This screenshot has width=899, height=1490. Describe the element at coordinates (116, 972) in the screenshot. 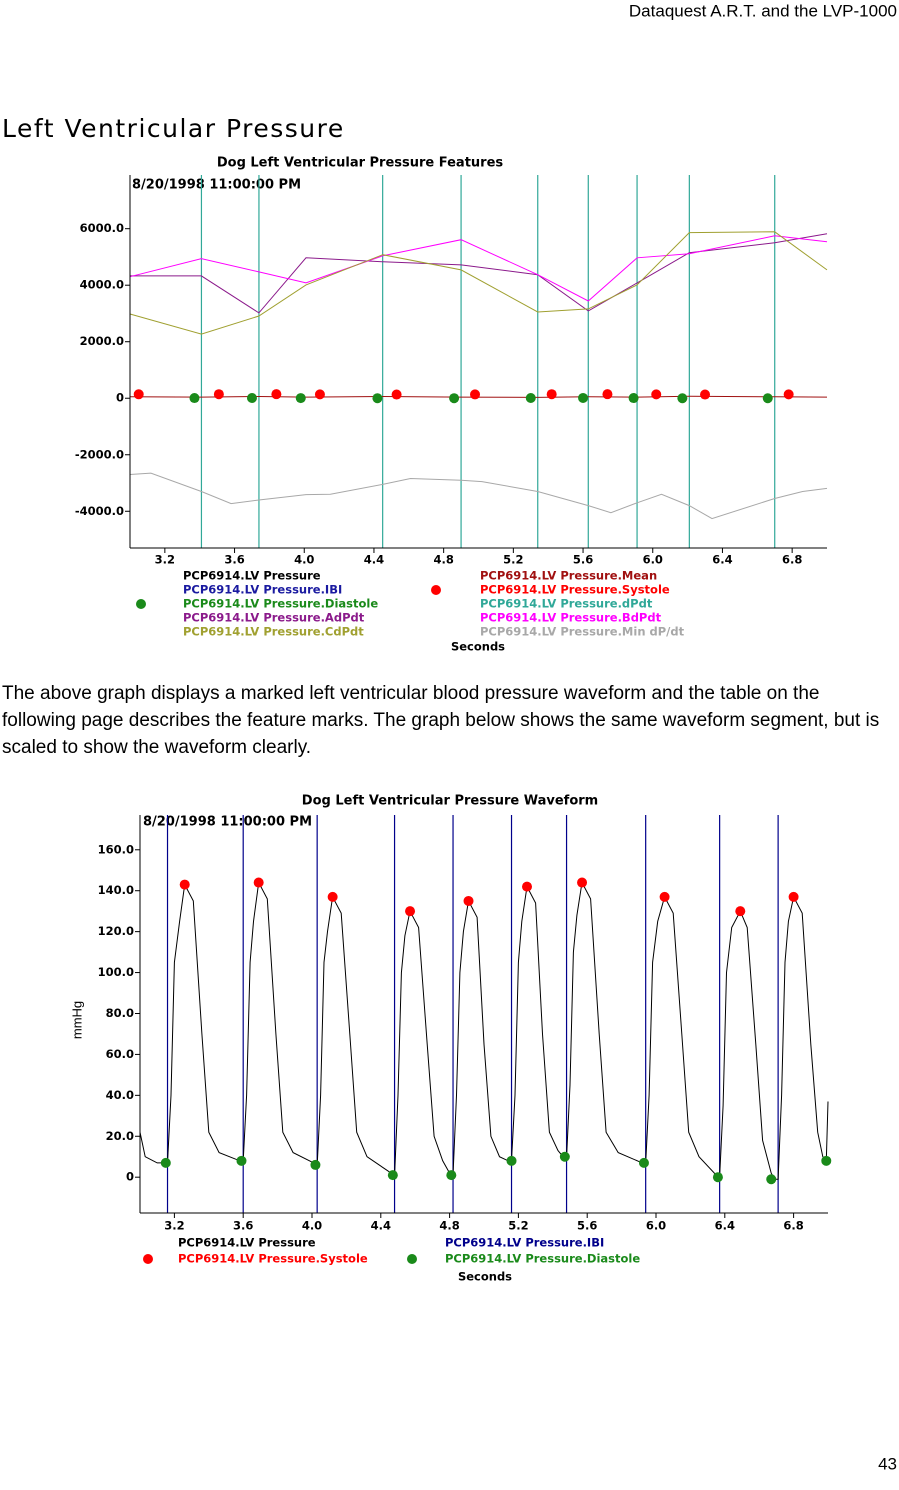

I see `y-tick-label: 100.0` at that location.